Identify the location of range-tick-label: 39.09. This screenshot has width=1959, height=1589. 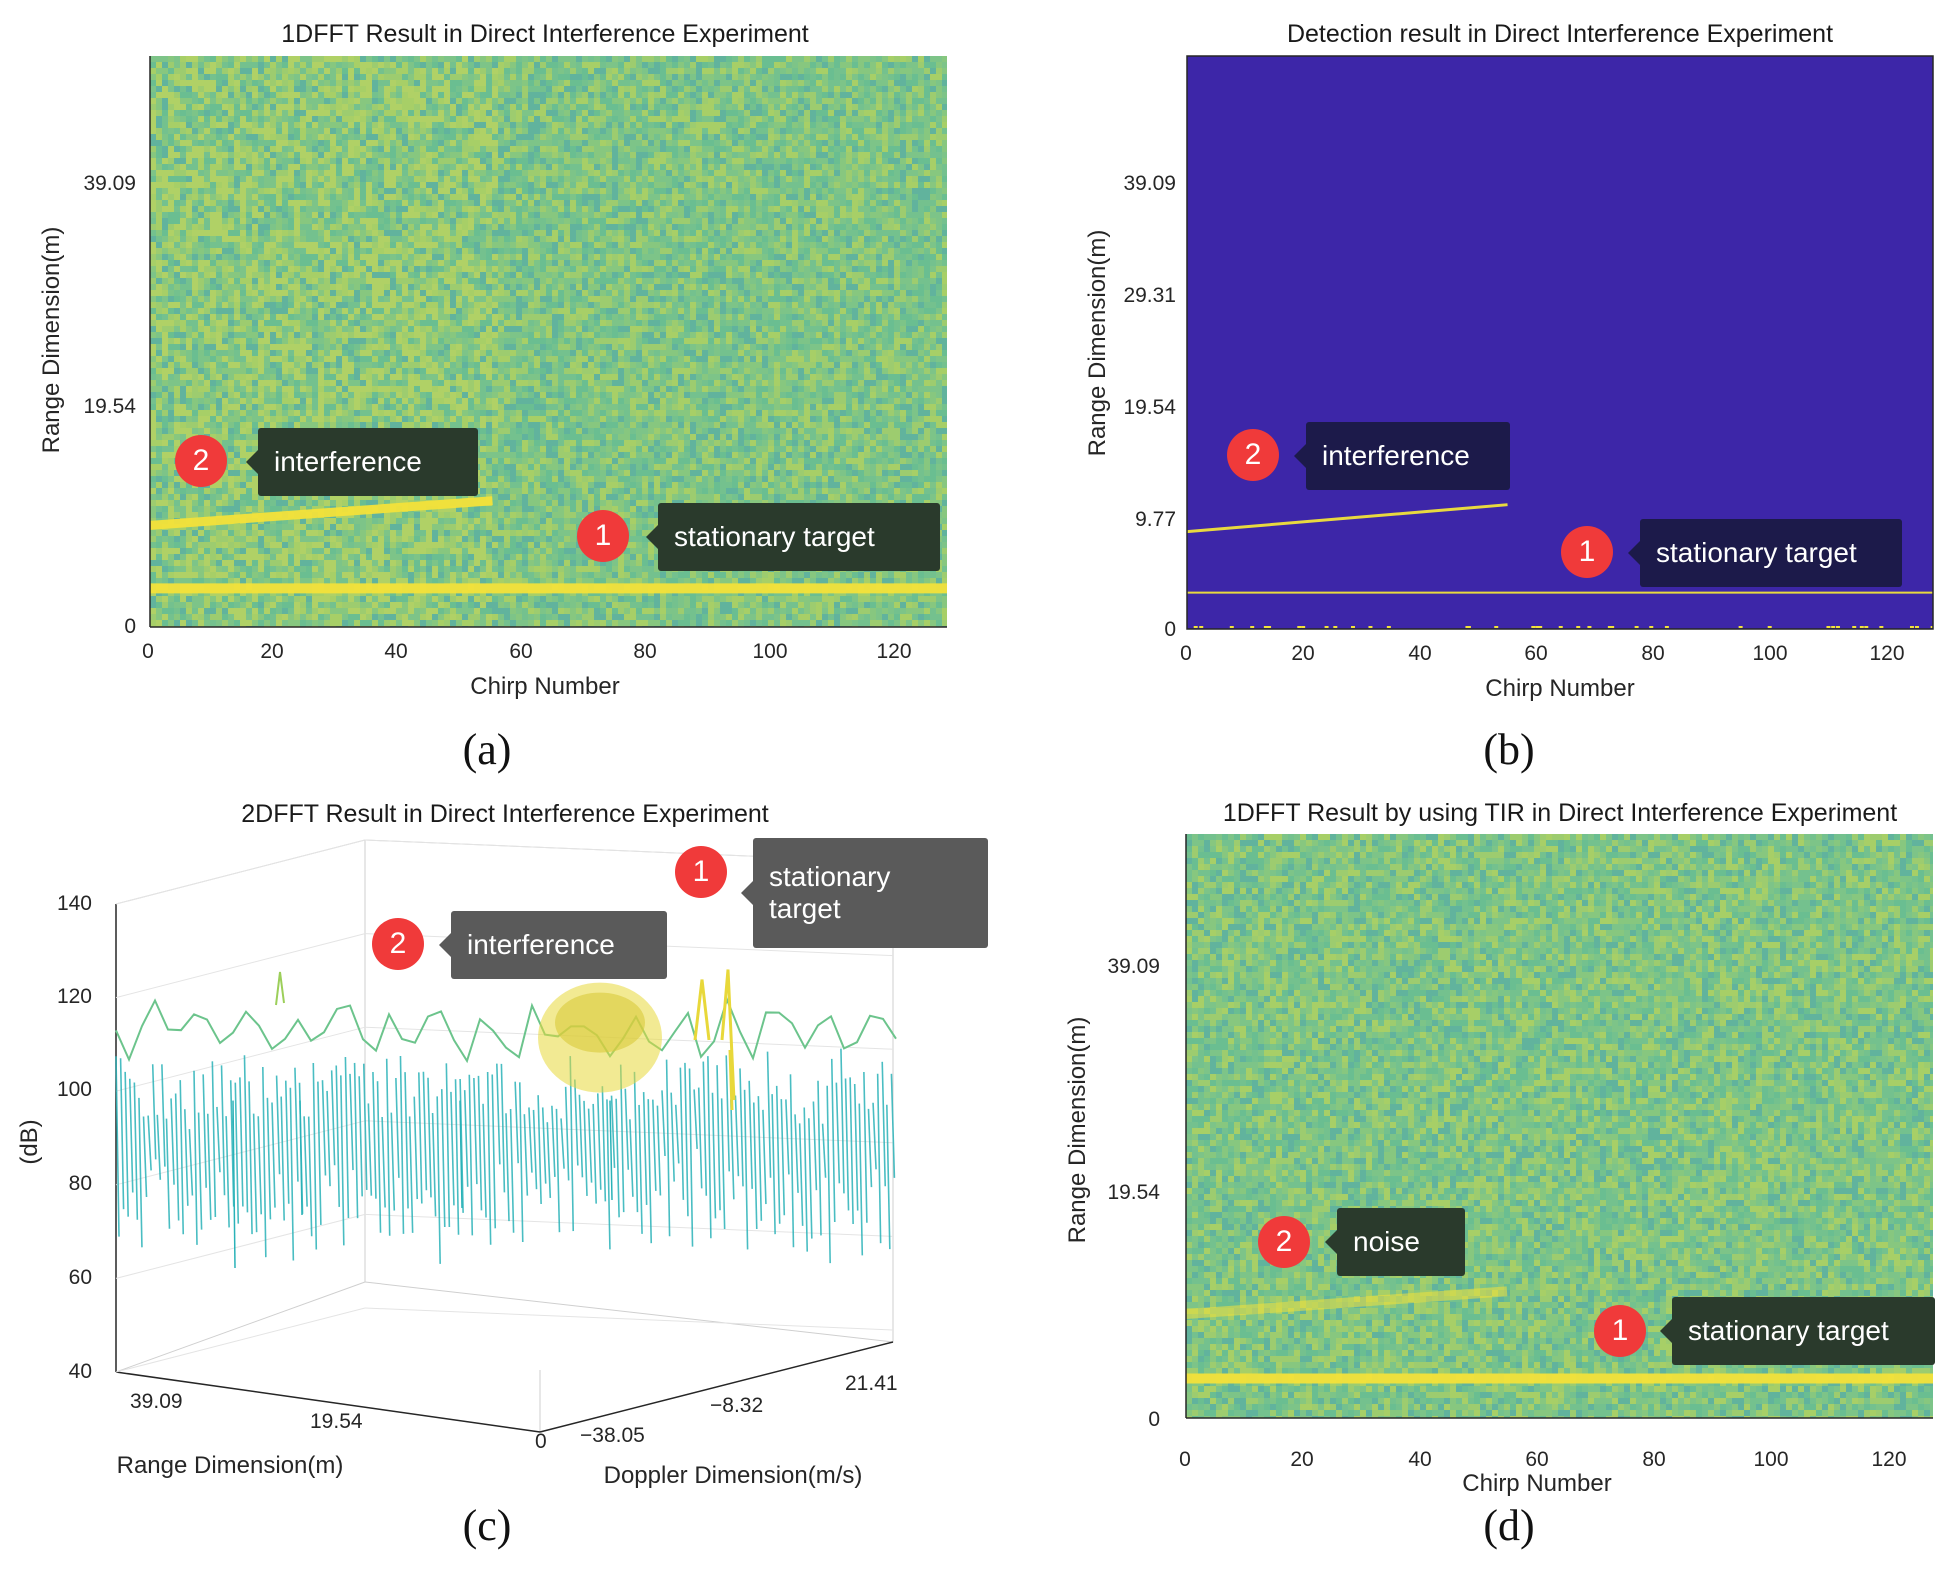
(156, 1401).